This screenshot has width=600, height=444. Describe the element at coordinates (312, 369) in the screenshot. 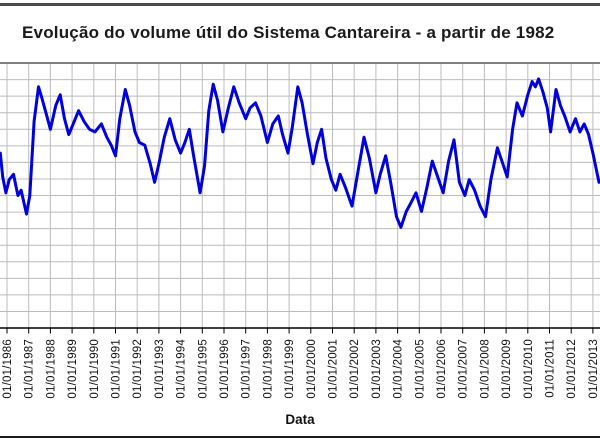

I see `x-tick-label: 01/01/2000` at that location.